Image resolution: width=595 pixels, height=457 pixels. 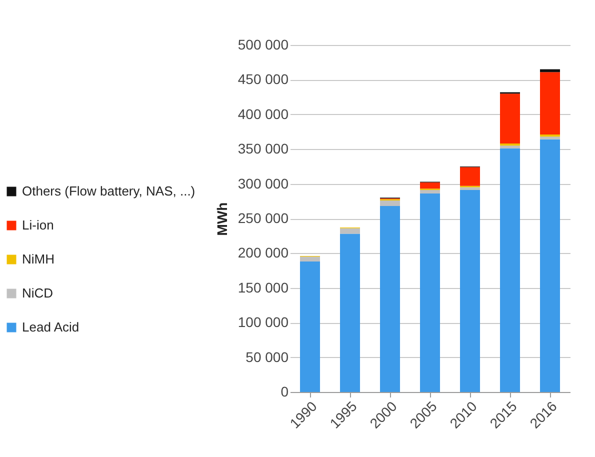 What do you see at coordinates (284, 392) in the screenshot?
I see `y-tick-label: 0` at bounding box center [284, 392].